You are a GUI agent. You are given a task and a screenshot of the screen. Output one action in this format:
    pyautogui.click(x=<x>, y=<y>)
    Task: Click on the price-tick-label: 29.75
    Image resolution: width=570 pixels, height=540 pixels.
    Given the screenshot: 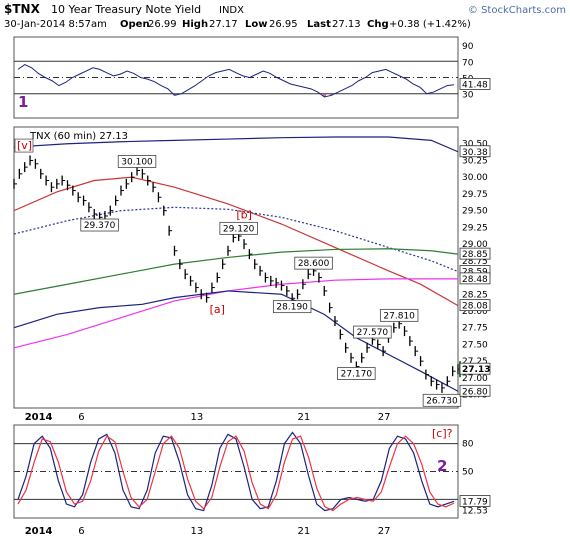 What is the action you would take?
    pyautogui.click(x=475, y=195)
    